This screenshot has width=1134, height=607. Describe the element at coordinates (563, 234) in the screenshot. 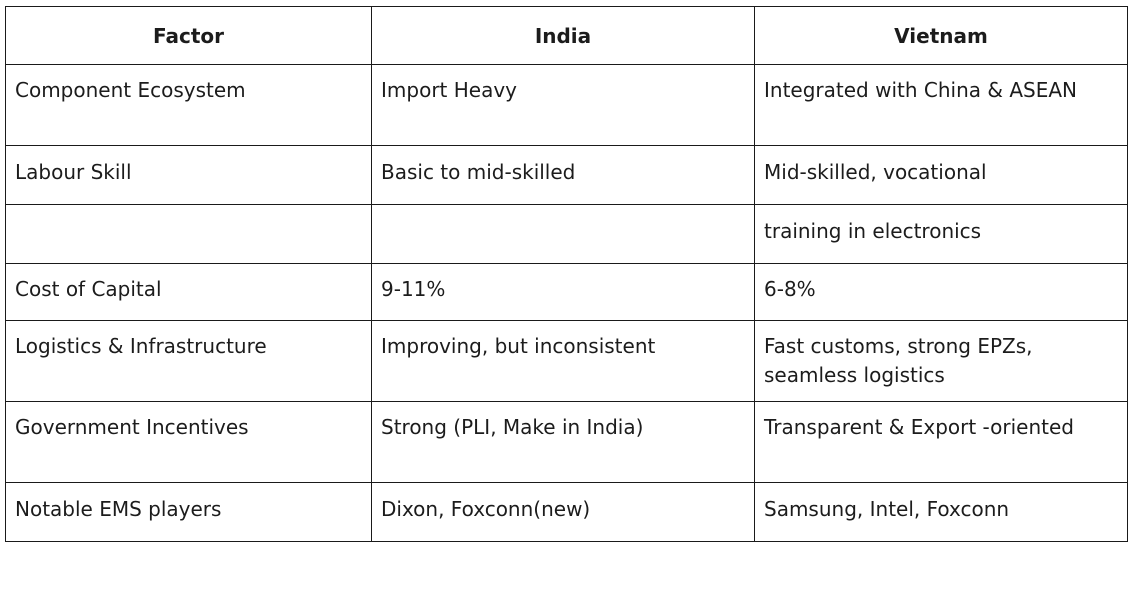

I see `cell-india` at that location.